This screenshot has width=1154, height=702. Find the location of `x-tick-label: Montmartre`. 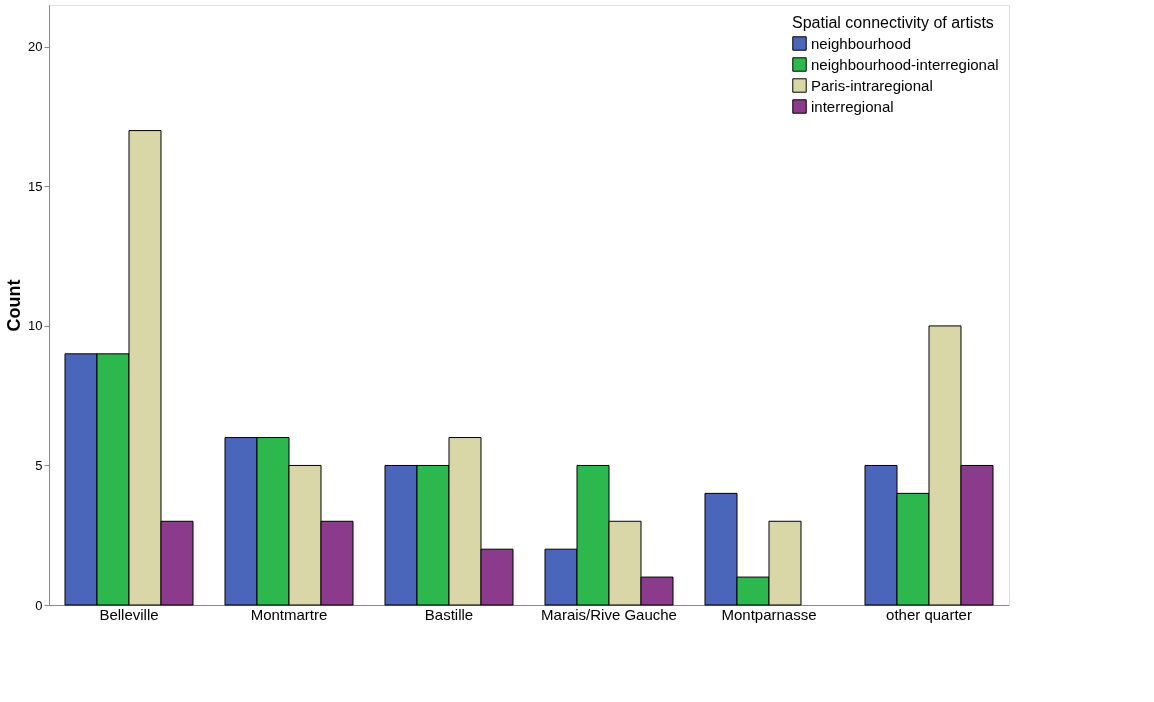

x-tick-label: Montmartre is located at coordinates (289, 614).